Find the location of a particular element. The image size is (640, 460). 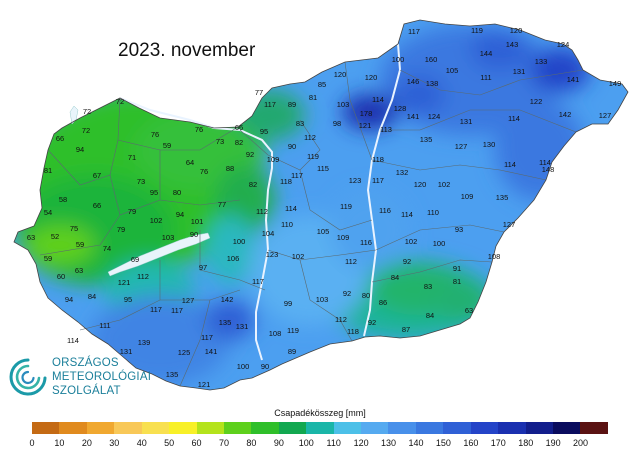

station-value: 66 is located at coordinates (239, 127).